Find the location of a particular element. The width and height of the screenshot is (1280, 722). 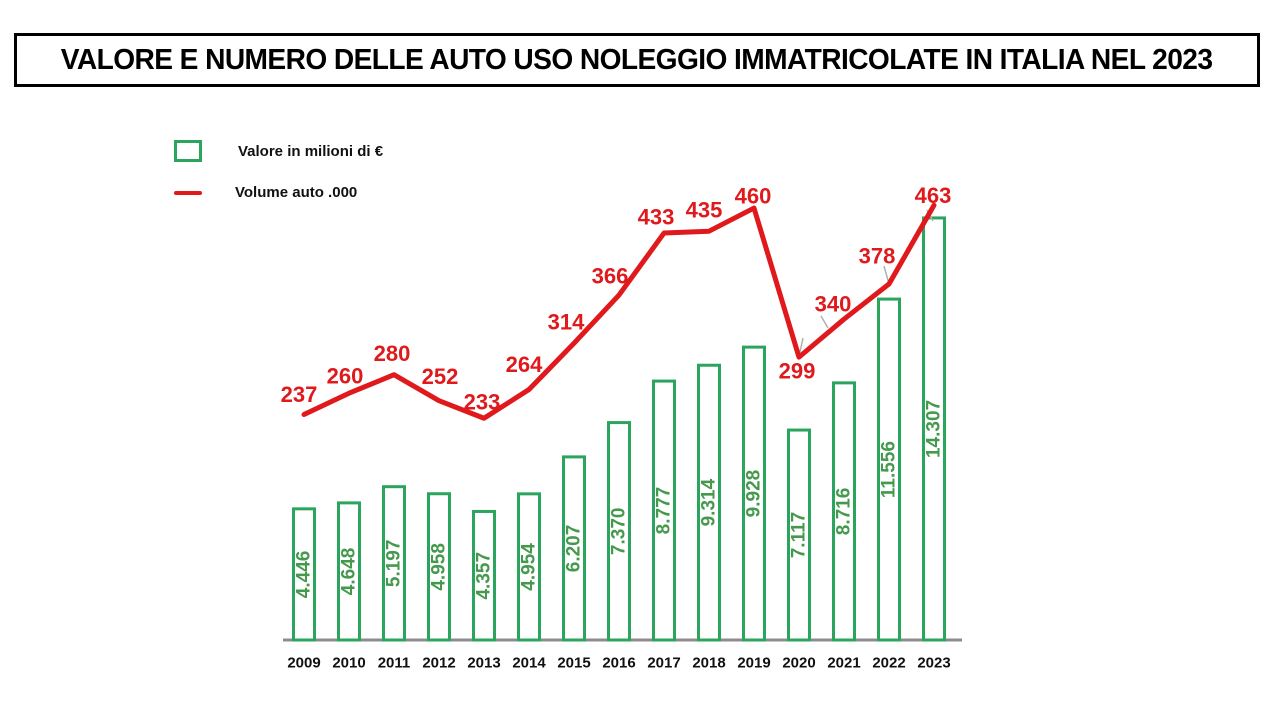

line-label-2019: 460 is located at coordinates (753, 196).